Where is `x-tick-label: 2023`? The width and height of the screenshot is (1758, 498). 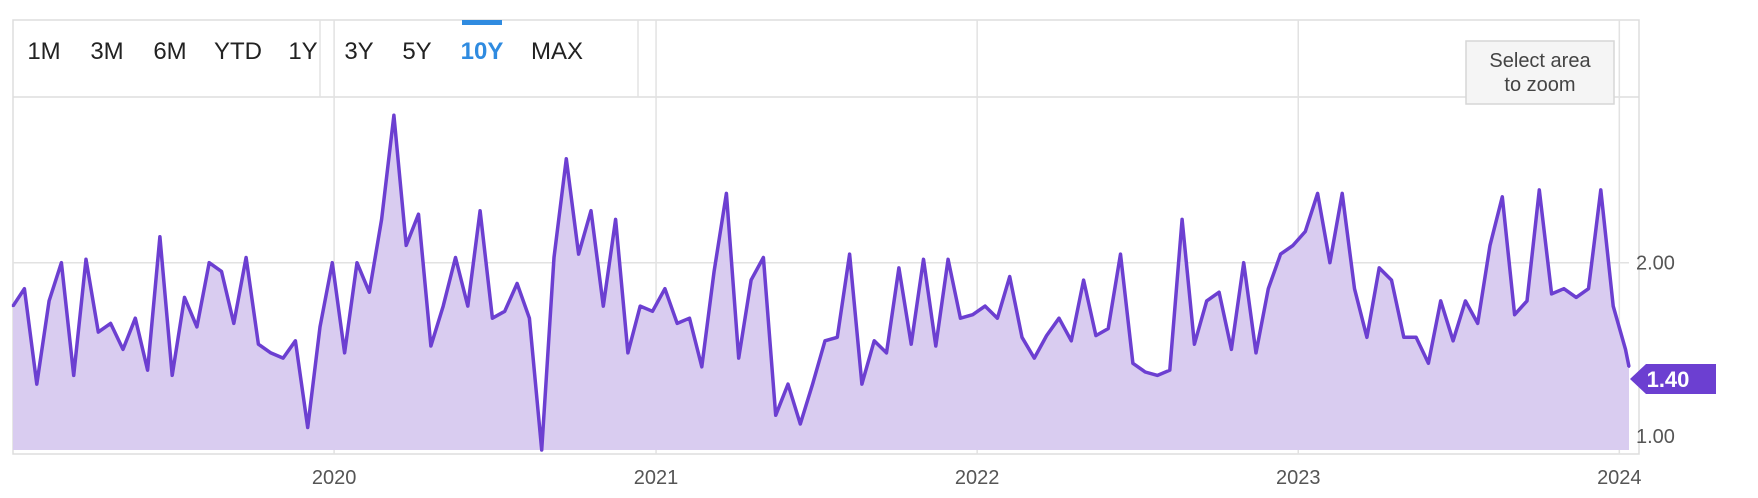 x-tick-label: 2023 is located at coordinates (1298, 478).